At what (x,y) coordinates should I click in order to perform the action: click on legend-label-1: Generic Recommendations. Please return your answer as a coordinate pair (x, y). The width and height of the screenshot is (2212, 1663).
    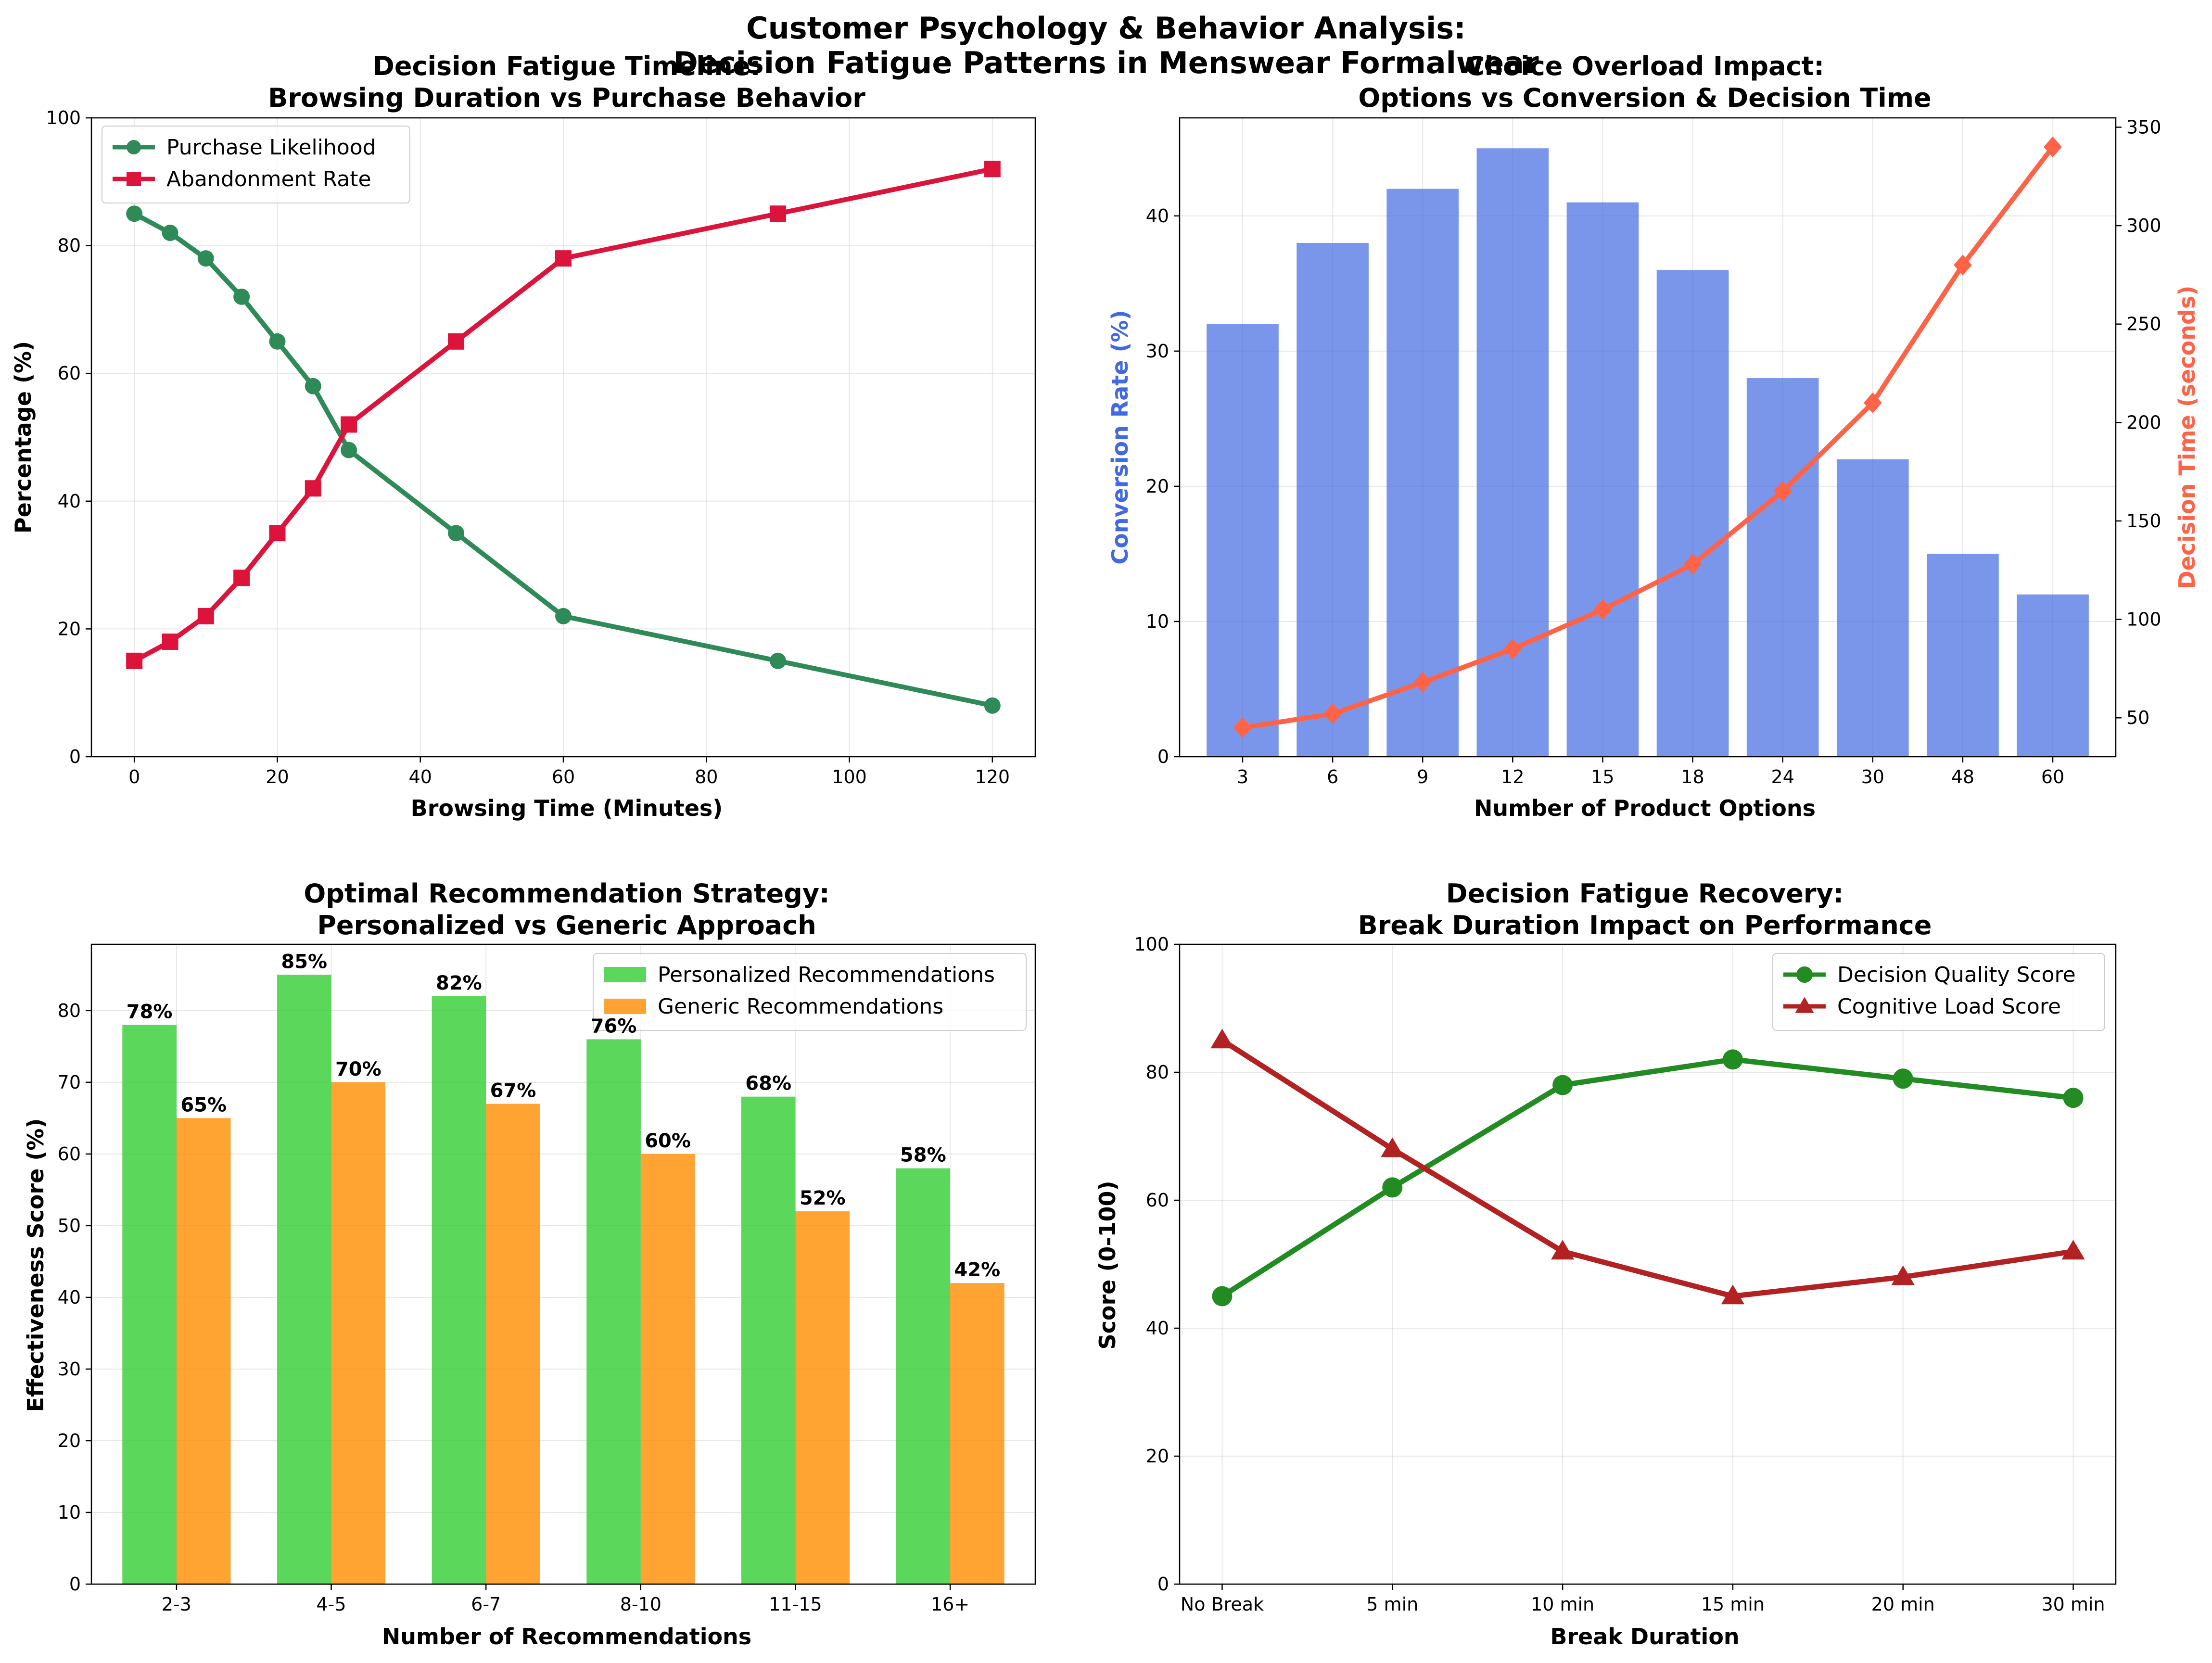
    Looking at the image, I should click on (800, 1007).